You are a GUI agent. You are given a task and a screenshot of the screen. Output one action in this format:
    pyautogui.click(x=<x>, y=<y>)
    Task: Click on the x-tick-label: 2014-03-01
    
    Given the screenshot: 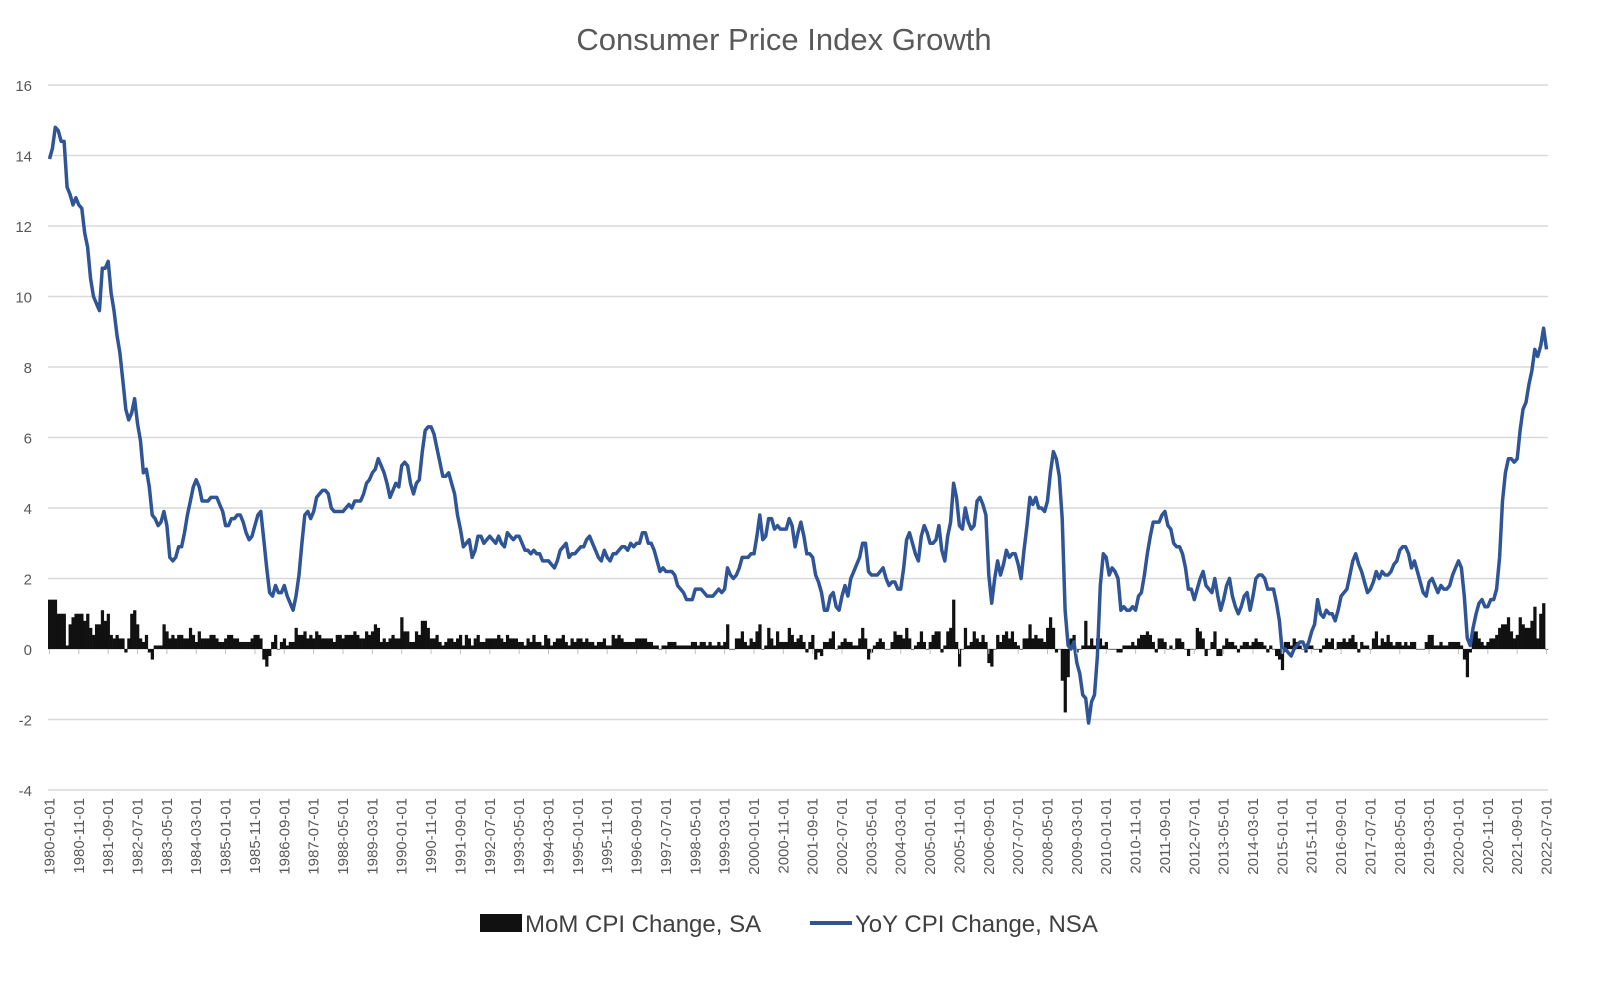 What is the action you would take?
    pyautogui.click(x=1253, y=836)
    